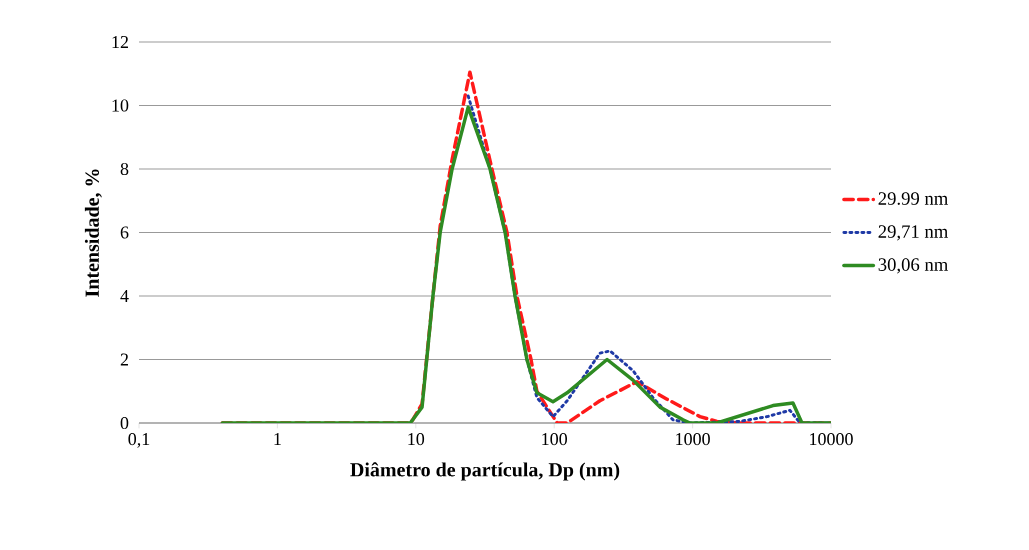 The height and width of the screenshot is (550, 1029). I want to click on y-tick-label: 12, so click(120, 42).